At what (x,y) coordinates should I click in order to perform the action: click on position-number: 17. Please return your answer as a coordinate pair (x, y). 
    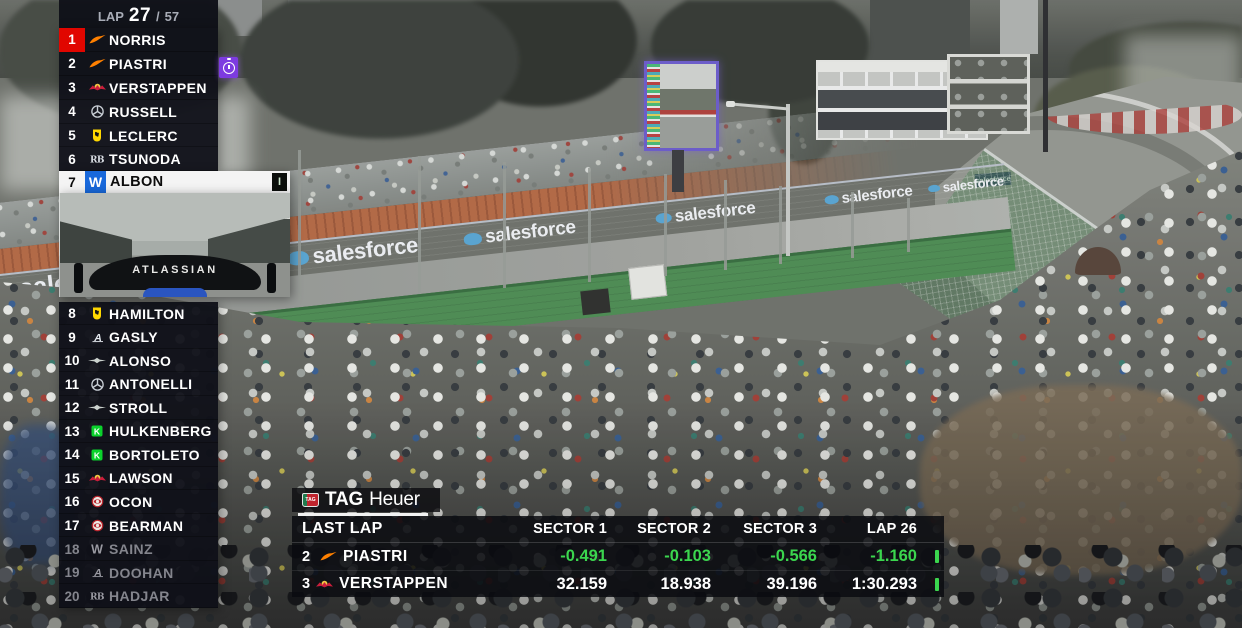
    Looking at the image, I should click on (72, 526).